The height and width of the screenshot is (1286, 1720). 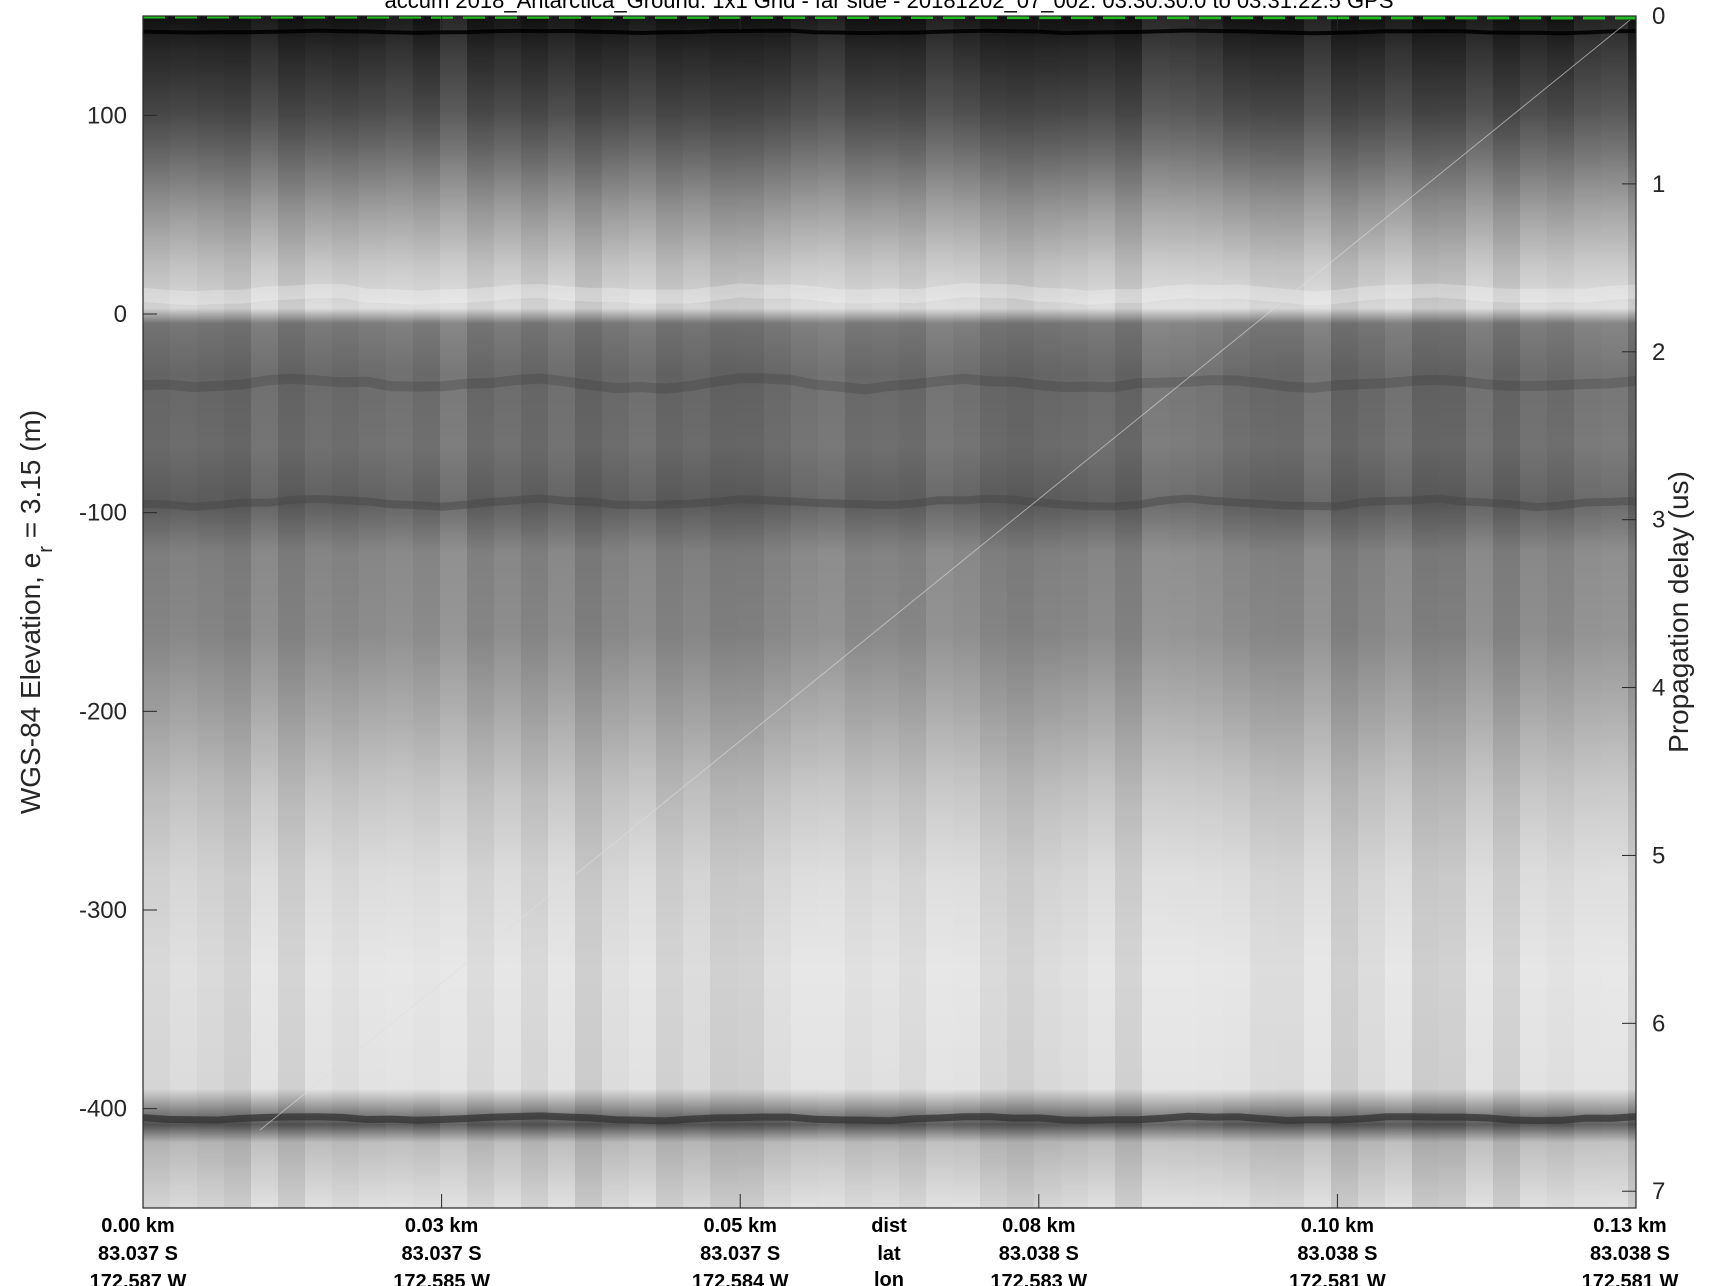 I want to click on y2-tick-label: 2, so click(x=1658, y=352).